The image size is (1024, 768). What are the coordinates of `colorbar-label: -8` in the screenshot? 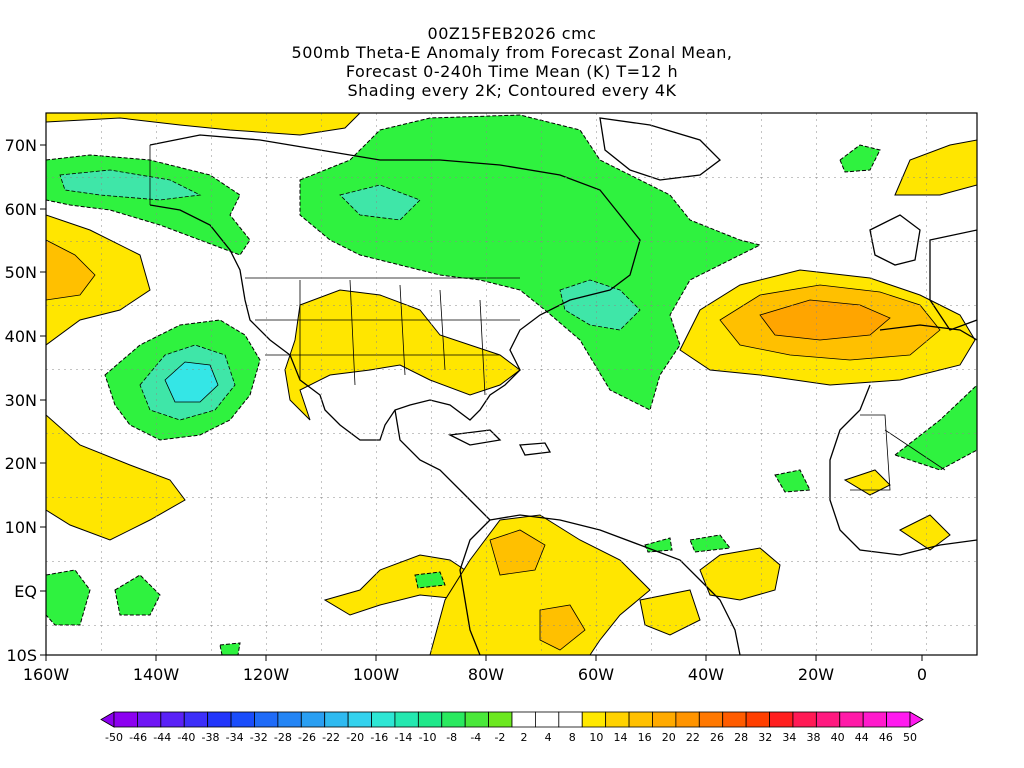 It's located at (451, 737).